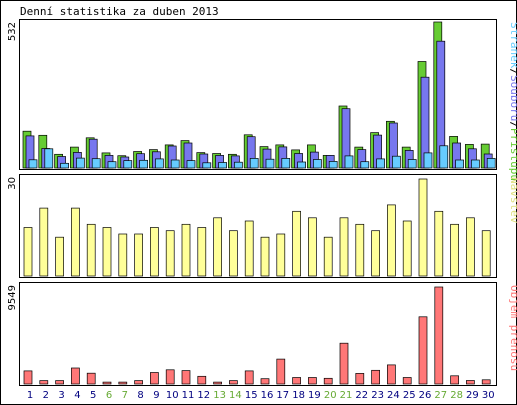 Image resolution: width=517 pixels, height=405 pixels. What do you see at coordinates (488, 395) in the screenshot?
I see `day-label-30: 30` at bounding box center [488, 395].